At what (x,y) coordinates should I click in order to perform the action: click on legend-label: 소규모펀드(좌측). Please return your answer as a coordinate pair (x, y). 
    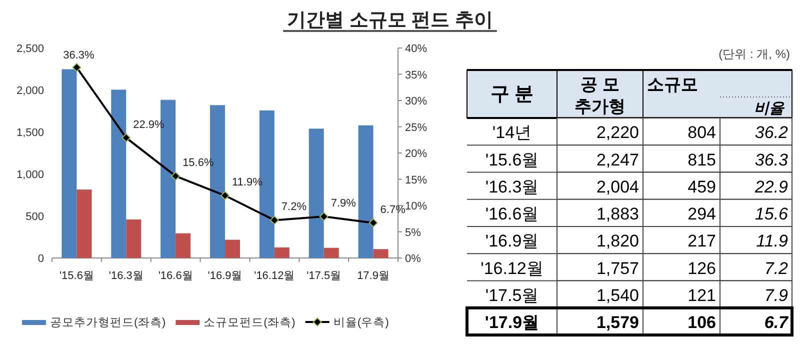
    Looking at the image, I should click on (250, 323).